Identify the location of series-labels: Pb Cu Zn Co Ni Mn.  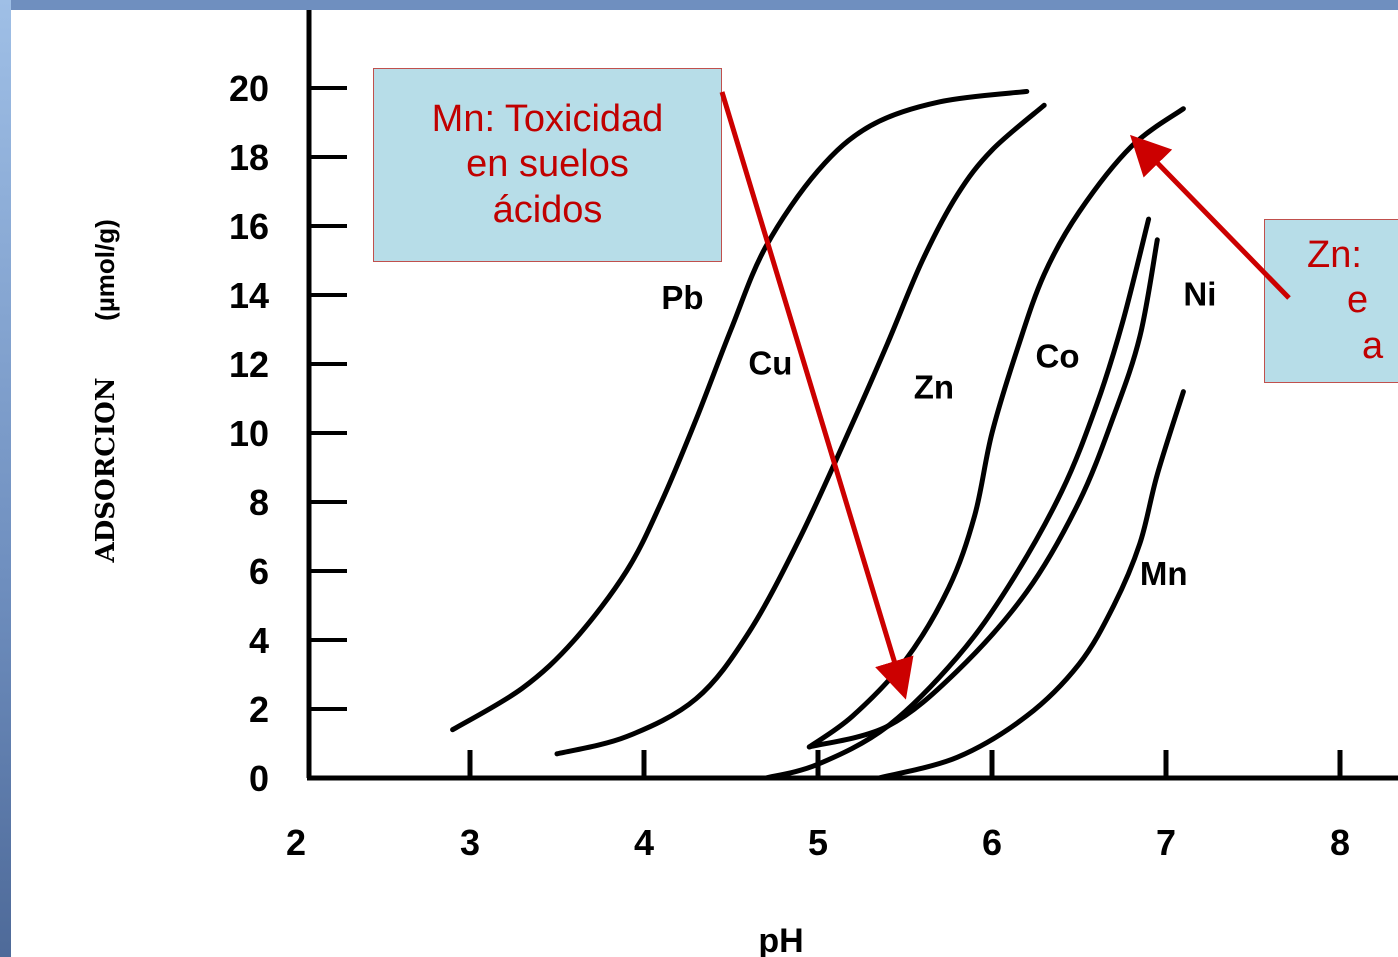
(938, 433).